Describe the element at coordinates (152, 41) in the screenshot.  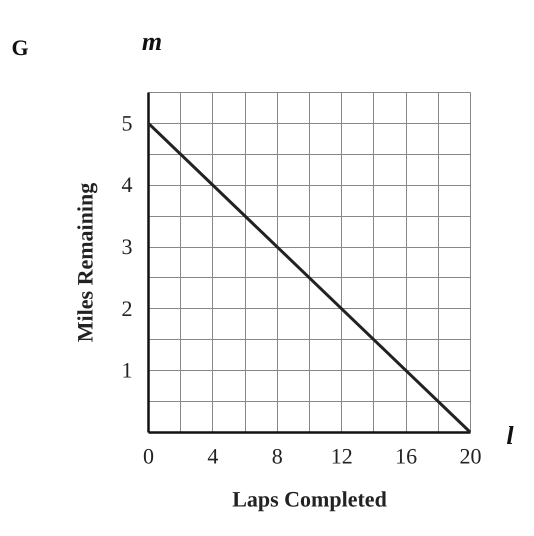
I see `text: m` at that location.